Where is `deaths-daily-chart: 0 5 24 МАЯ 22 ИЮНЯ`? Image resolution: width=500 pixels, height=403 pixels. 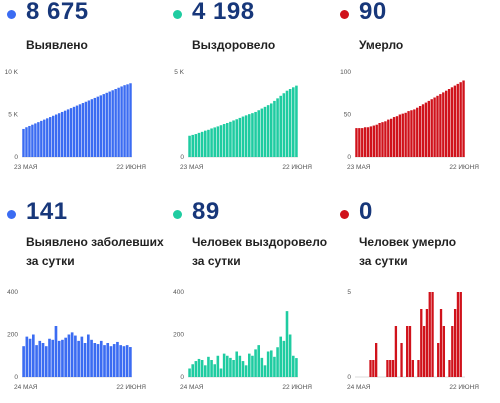
deaths-daily-chart: 0 5 24 МАЯ 22 ИЮНЯ is located at coordinates (413, 340).